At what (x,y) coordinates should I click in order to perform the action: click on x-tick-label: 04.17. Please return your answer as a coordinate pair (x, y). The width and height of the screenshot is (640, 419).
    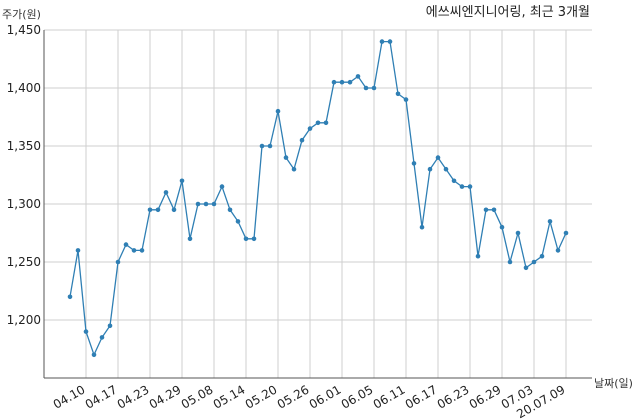
    Looking at the image, I should click on (101, 396).